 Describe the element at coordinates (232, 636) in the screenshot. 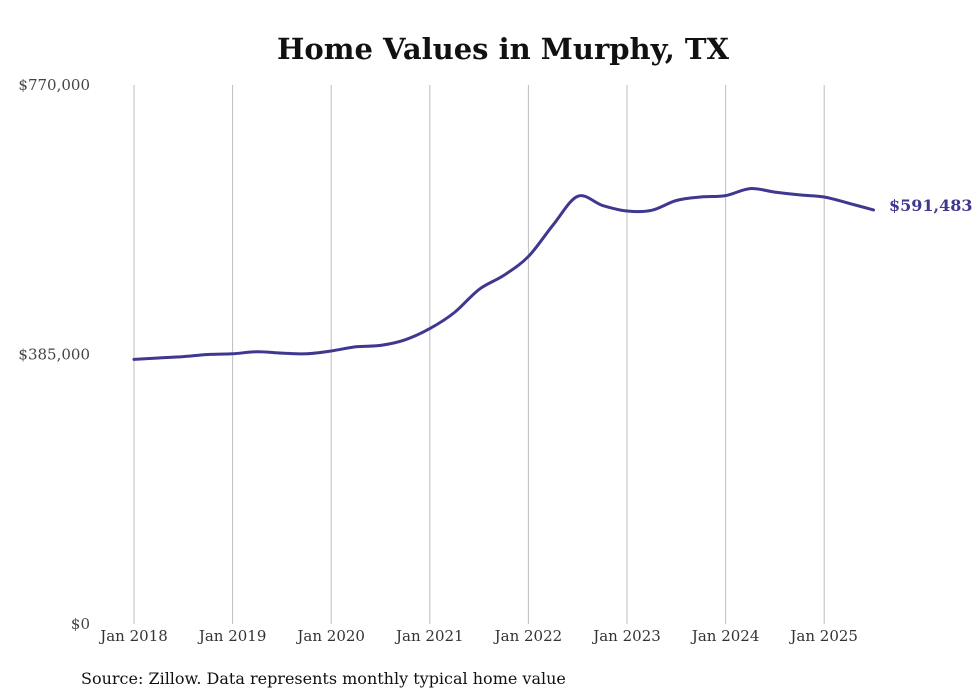

I see `x-tick-label-1: Jan 2019` at that location.